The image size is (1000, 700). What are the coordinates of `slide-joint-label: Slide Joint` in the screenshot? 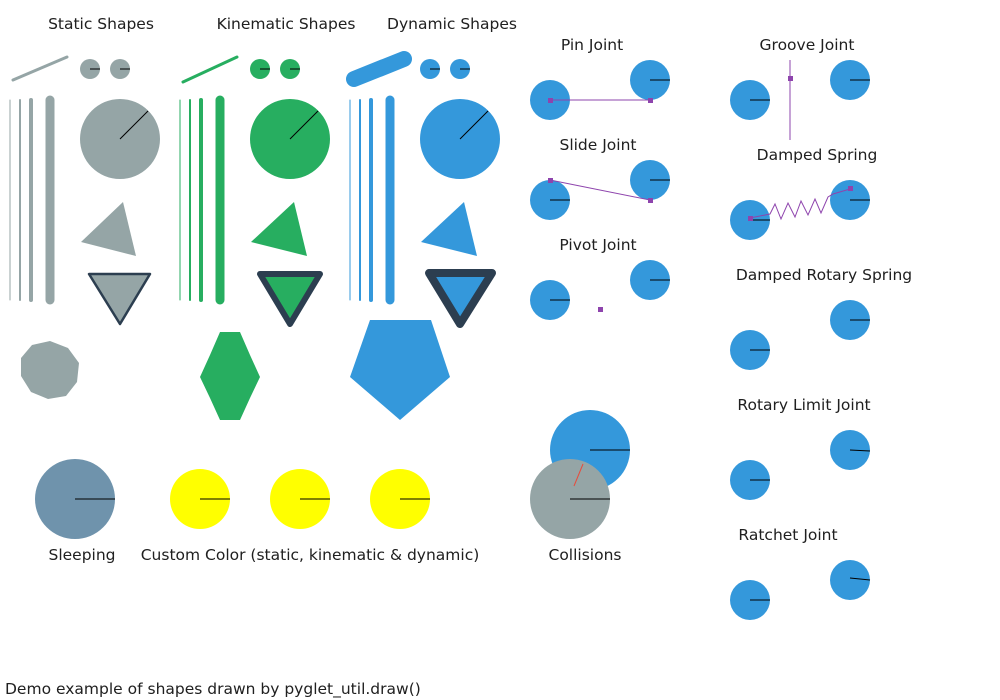 It's located at (597, 145).